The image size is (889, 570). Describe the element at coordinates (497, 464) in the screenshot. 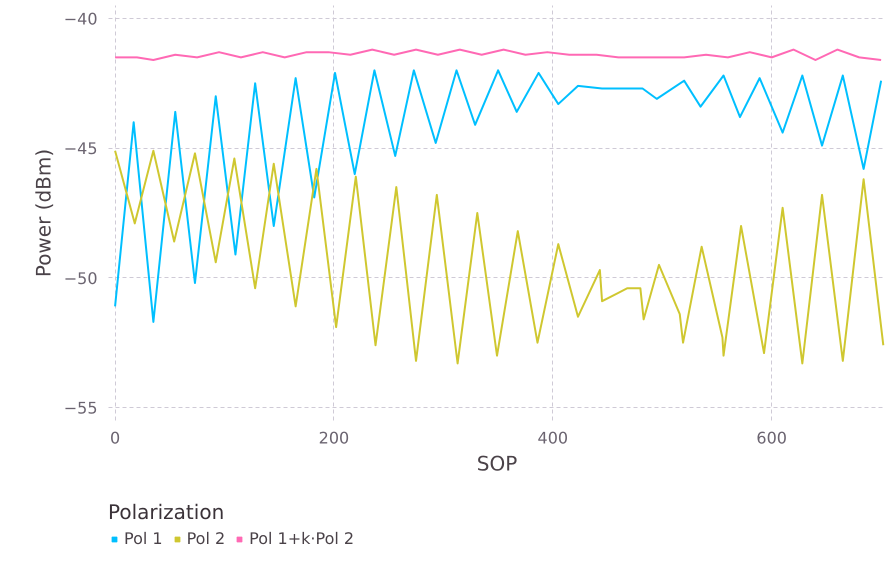

I see `x-axis-title: SOP` at that location.